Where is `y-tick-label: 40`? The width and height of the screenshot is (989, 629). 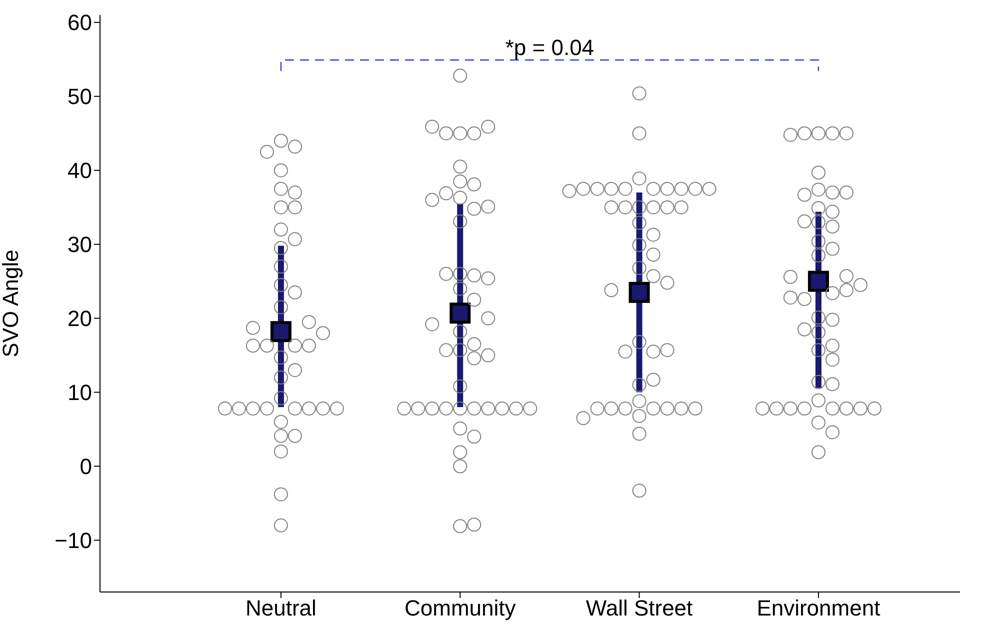
y-tick-label: 40 is located at coordinates (80, 171).